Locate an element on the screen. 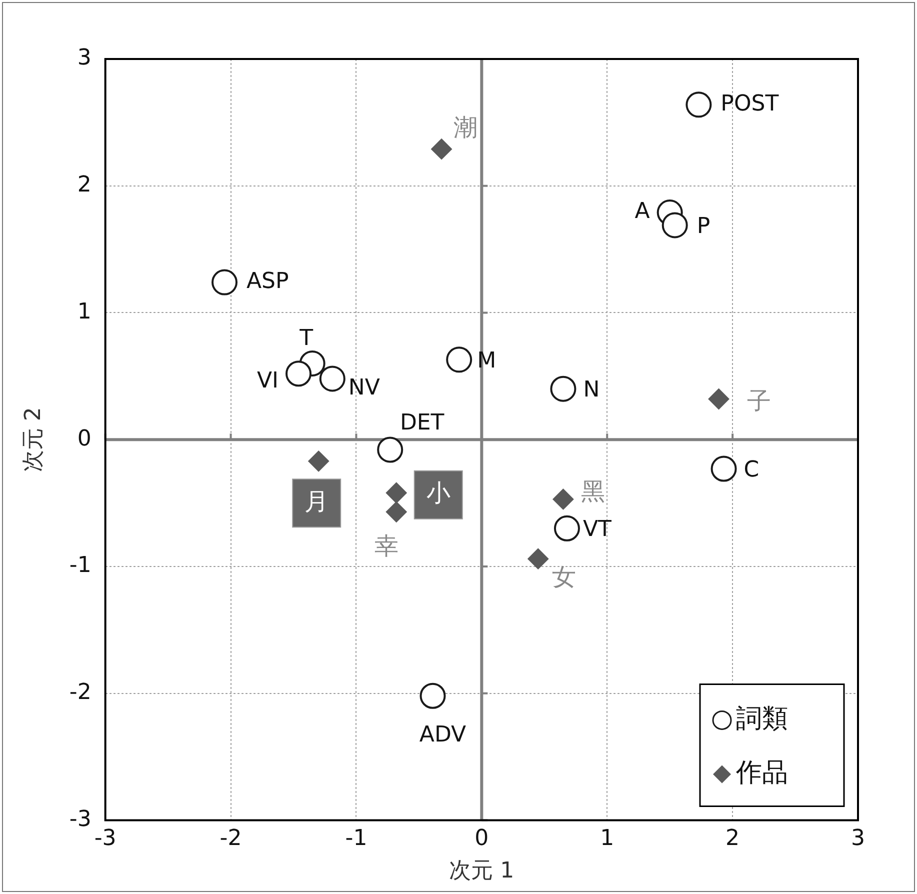  x-tick-label: -1 is located at coordinates (356, 839).